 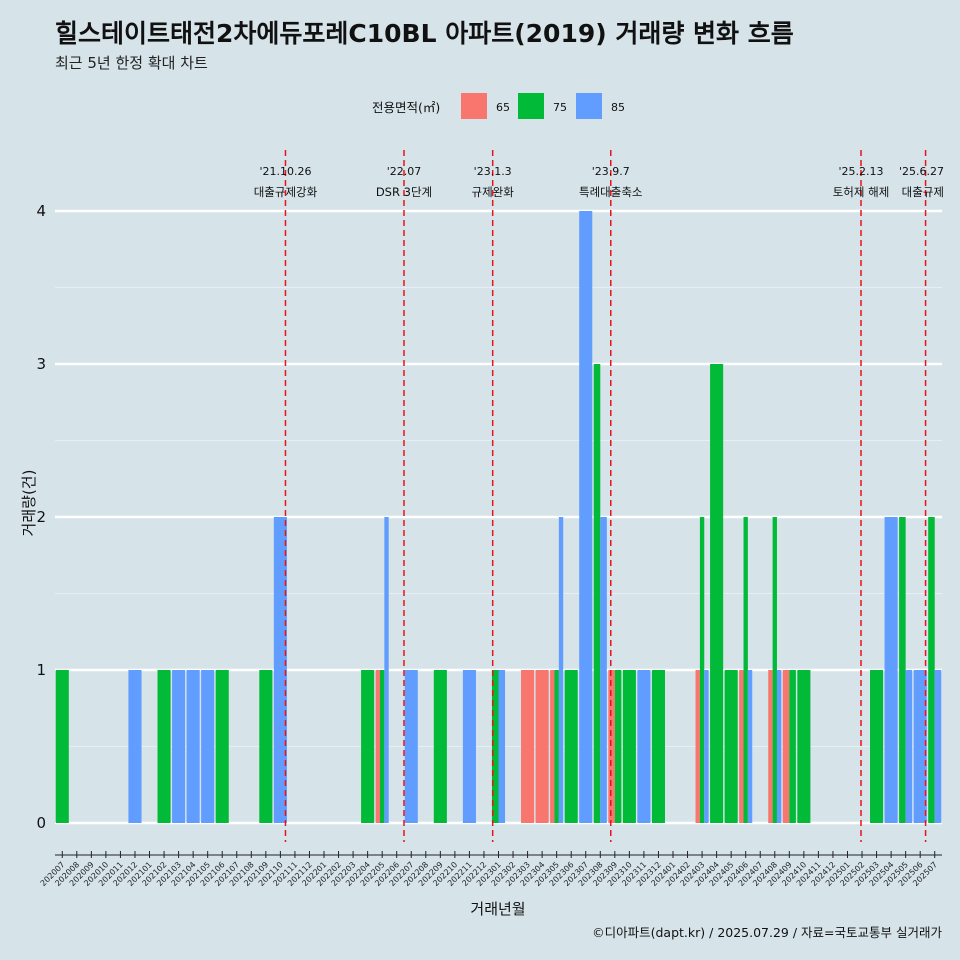 What do you see at coordinates (41, 670) in the screenshot?
I see `y-tick-label: 1` at bounding box center [41, 670].